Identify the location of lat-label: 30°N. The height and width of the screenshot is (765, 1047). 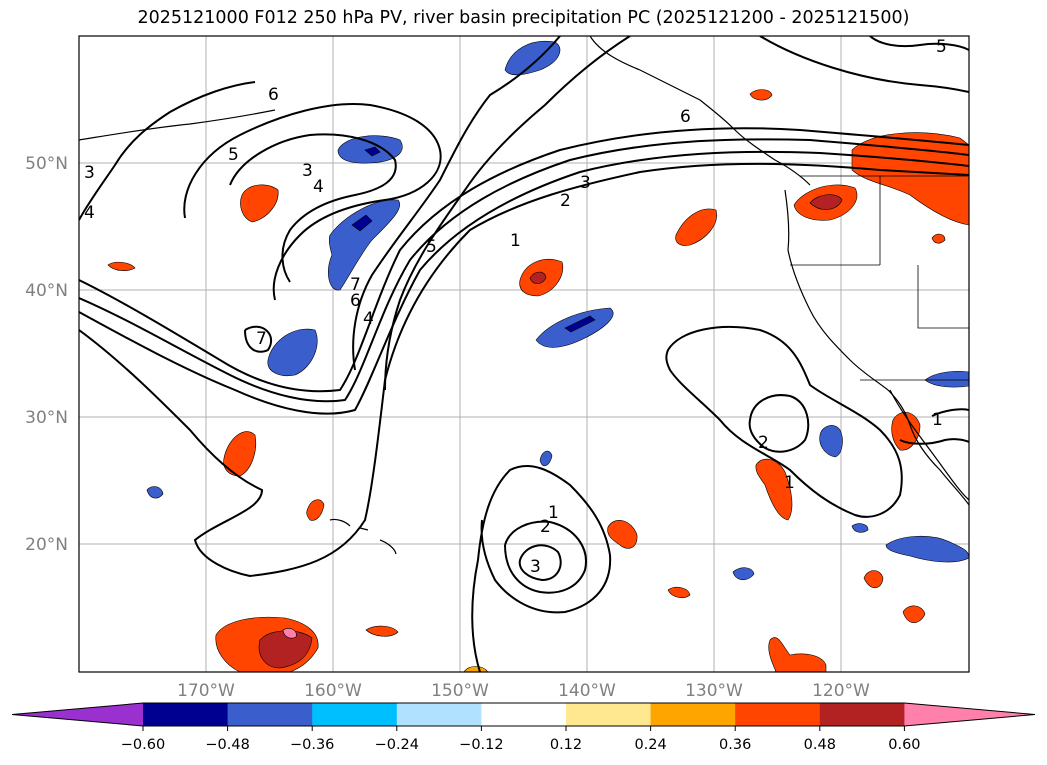
(46, 418).